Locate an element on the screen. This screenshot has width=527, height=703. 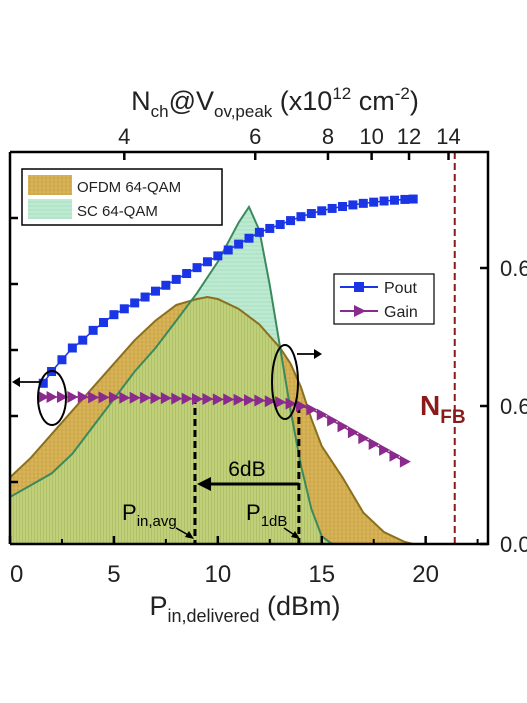
bottom-axis-ticks: 0 5 10 15 20 is located at coordinates (243, 562).